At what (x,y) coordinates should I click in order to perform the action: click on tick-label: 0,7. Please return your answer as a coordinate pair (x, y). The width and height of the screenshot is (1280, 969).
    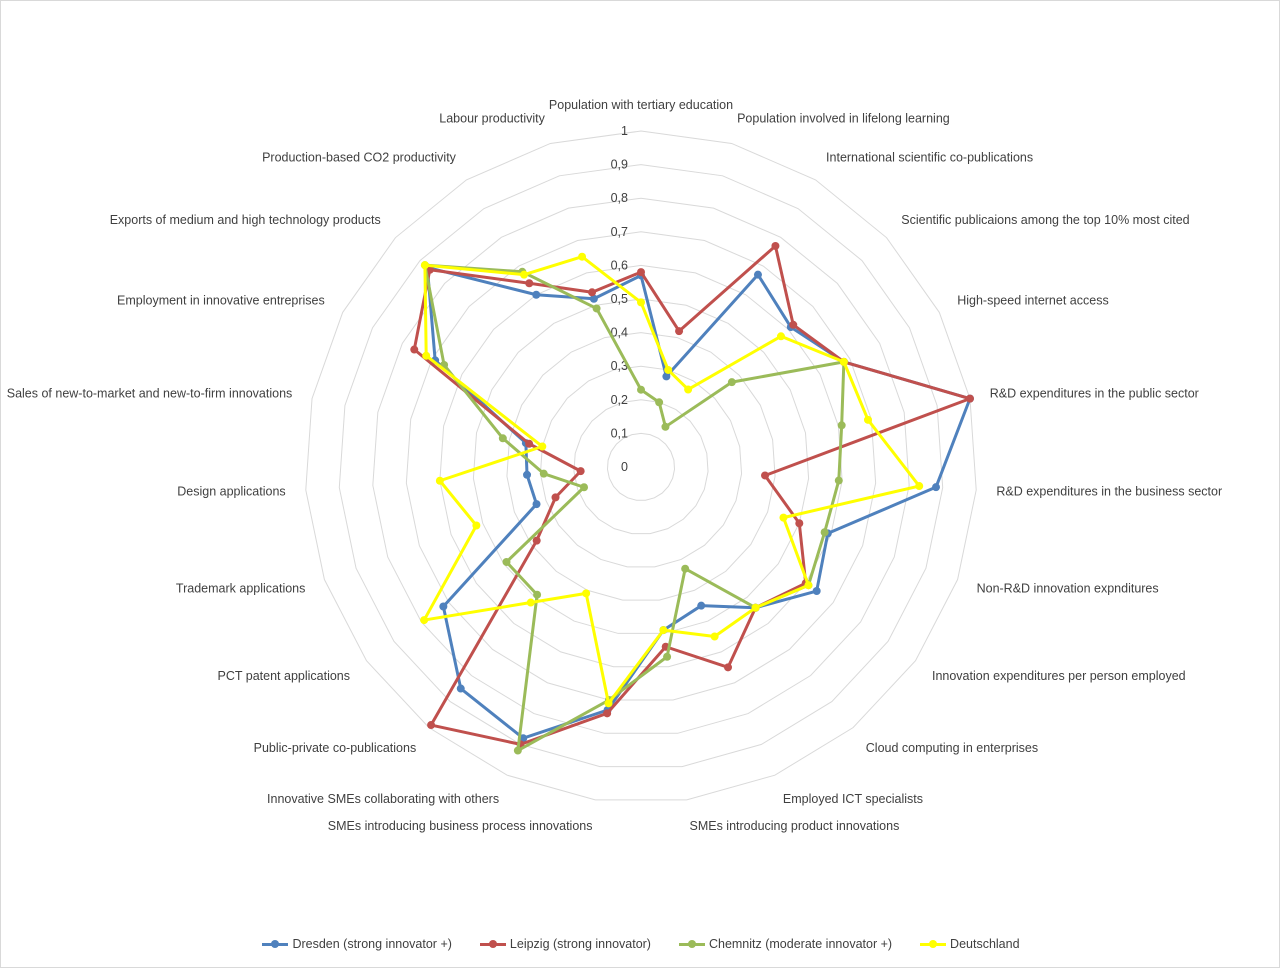
    Looking at the image, I should click on (619, 232).